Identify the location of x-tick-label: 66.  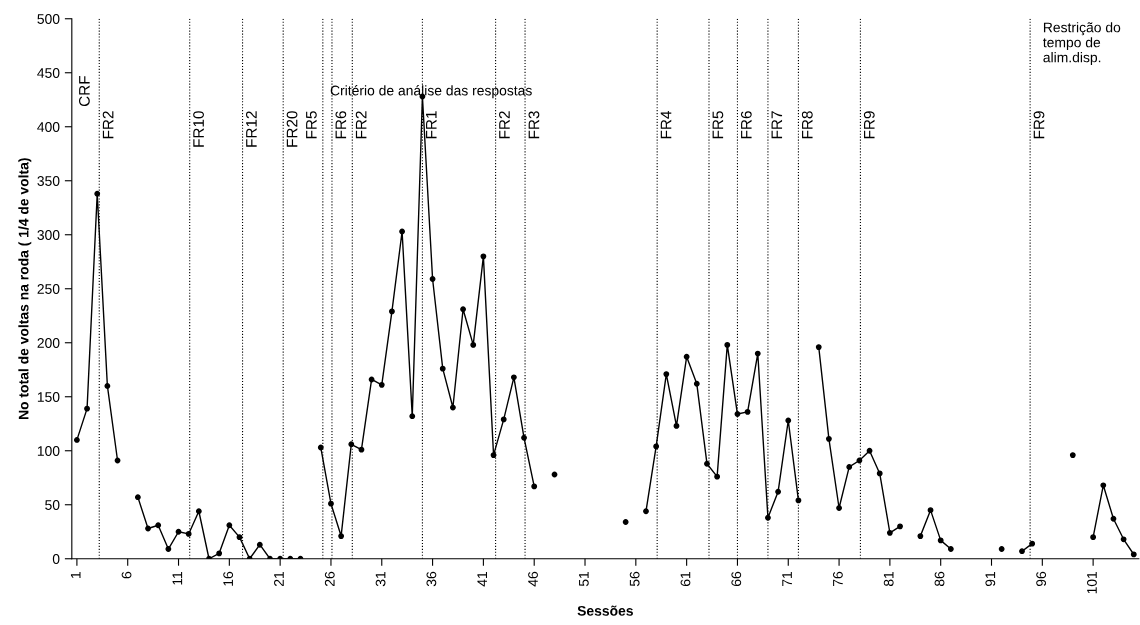
(736, 578).